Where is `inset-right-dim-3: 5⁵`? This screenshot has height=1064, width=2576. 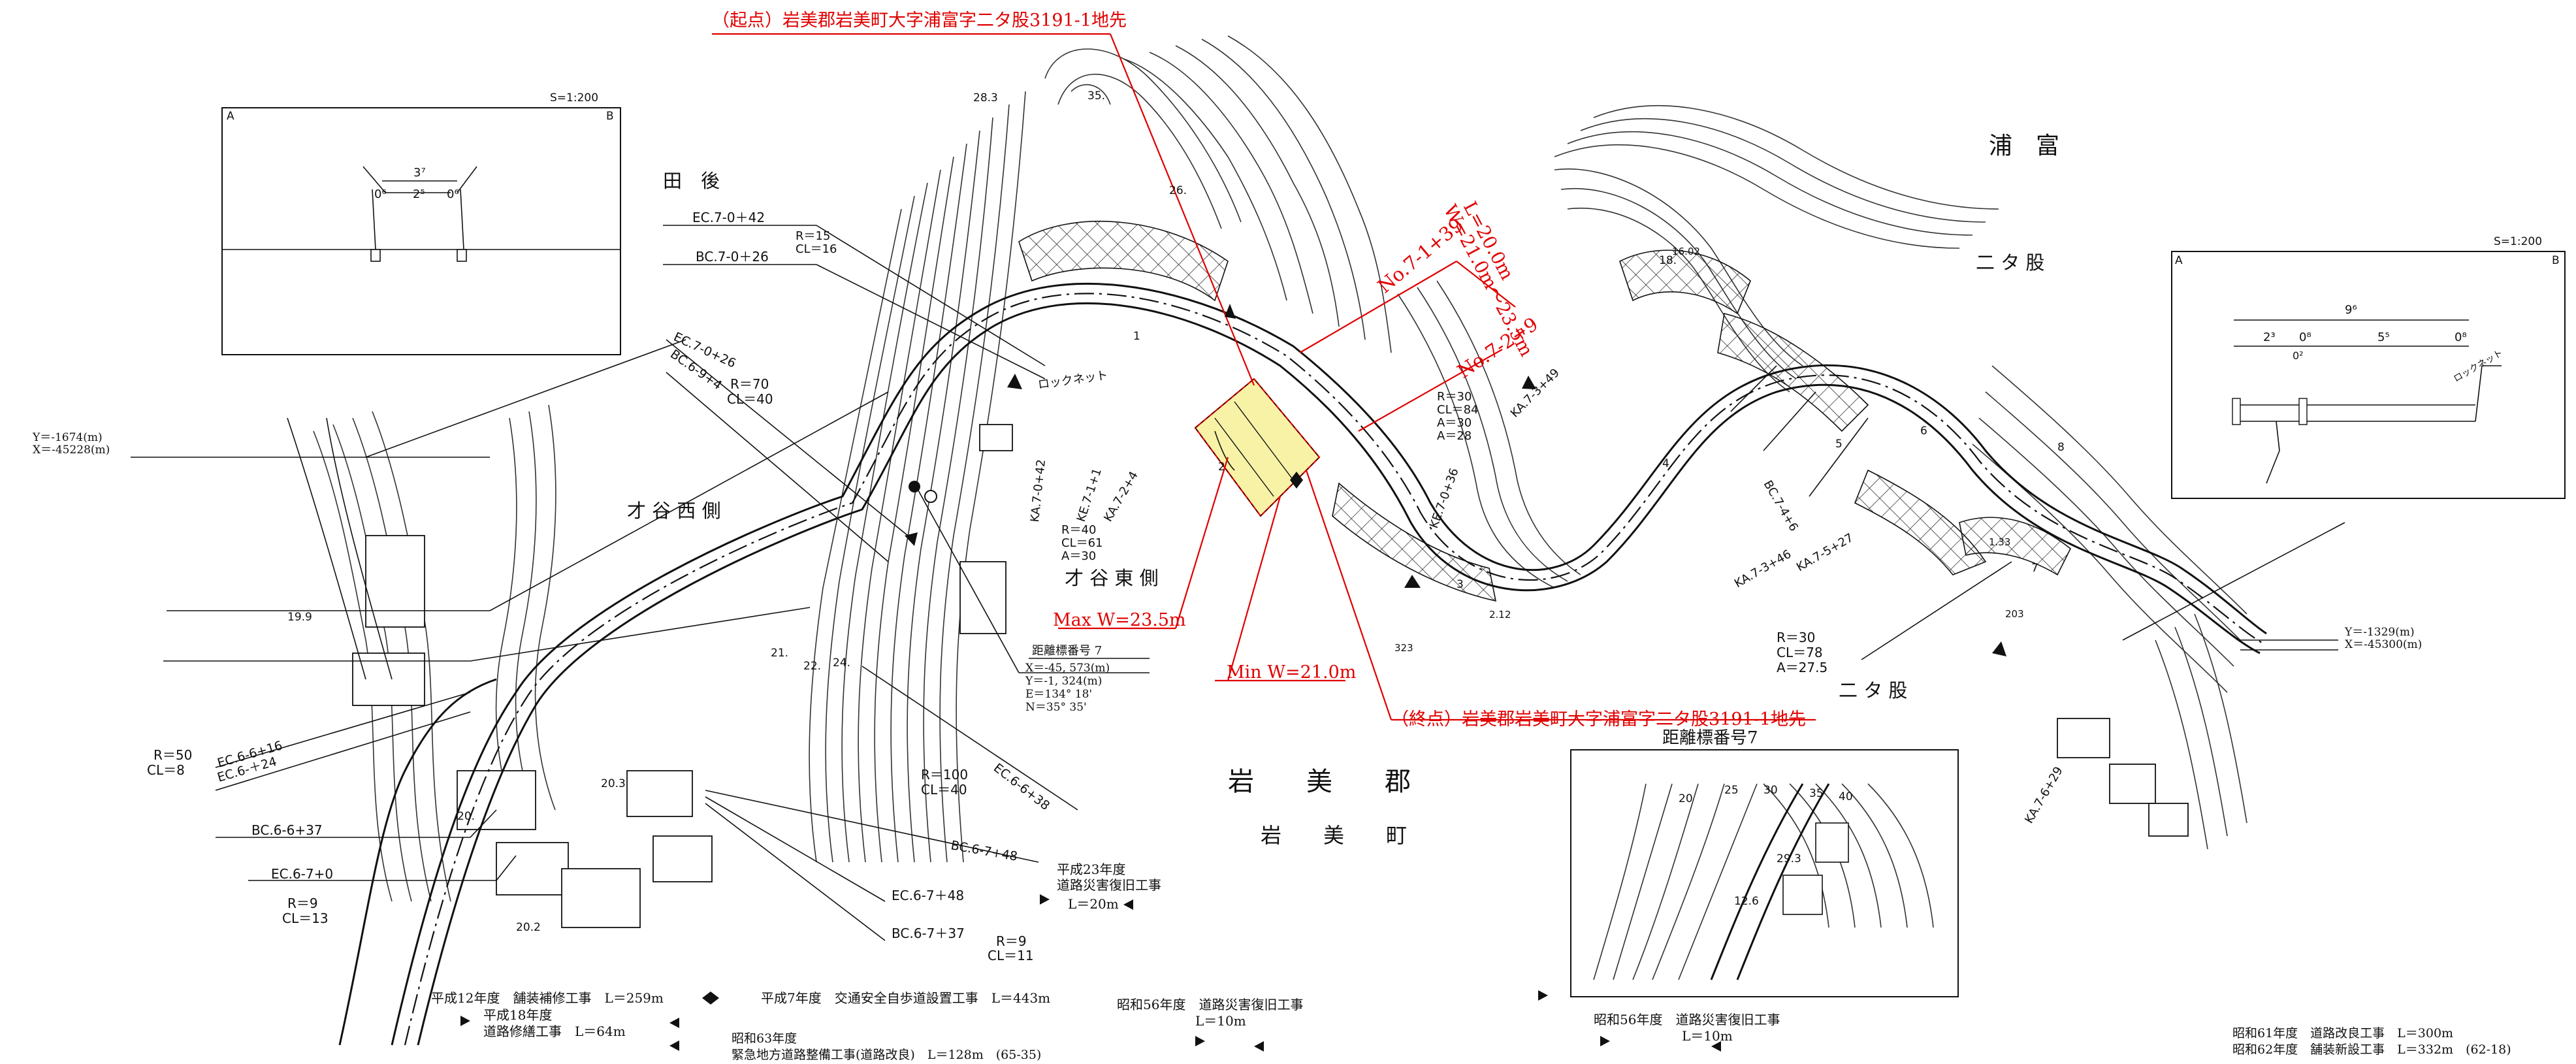 inset-right-dim-3: 5⁵ is located at coordinates (2383, 337).